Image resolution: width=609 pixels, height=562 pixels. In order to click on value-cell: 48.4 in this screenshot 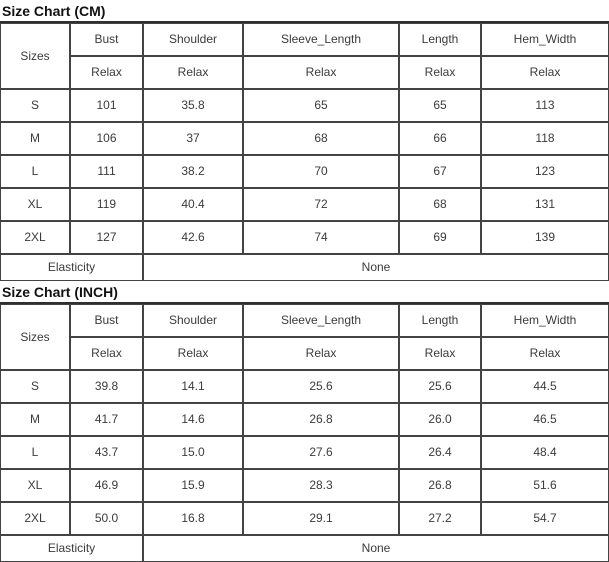, I will do `click(545, 452)`.